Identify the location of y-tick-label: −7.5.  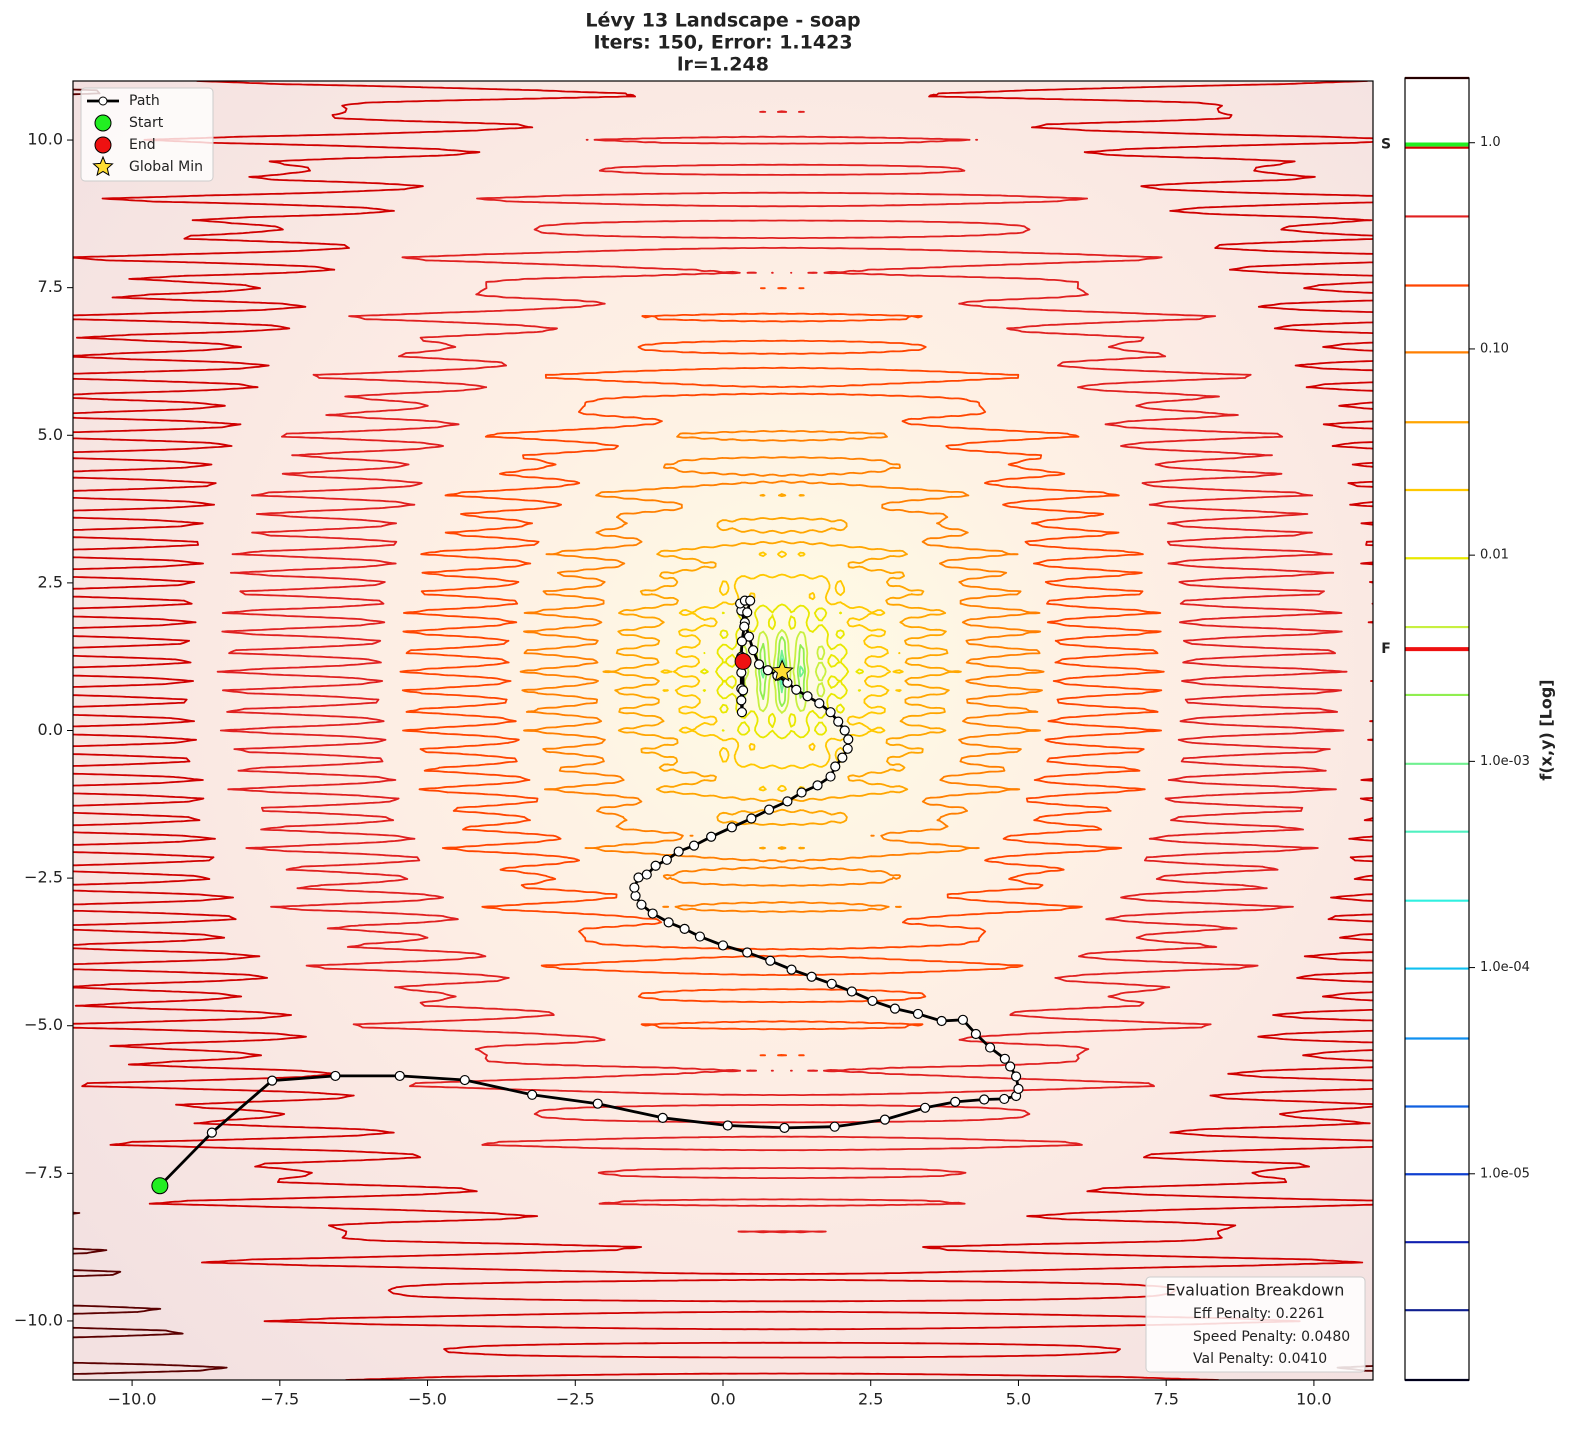
(43, 1172).